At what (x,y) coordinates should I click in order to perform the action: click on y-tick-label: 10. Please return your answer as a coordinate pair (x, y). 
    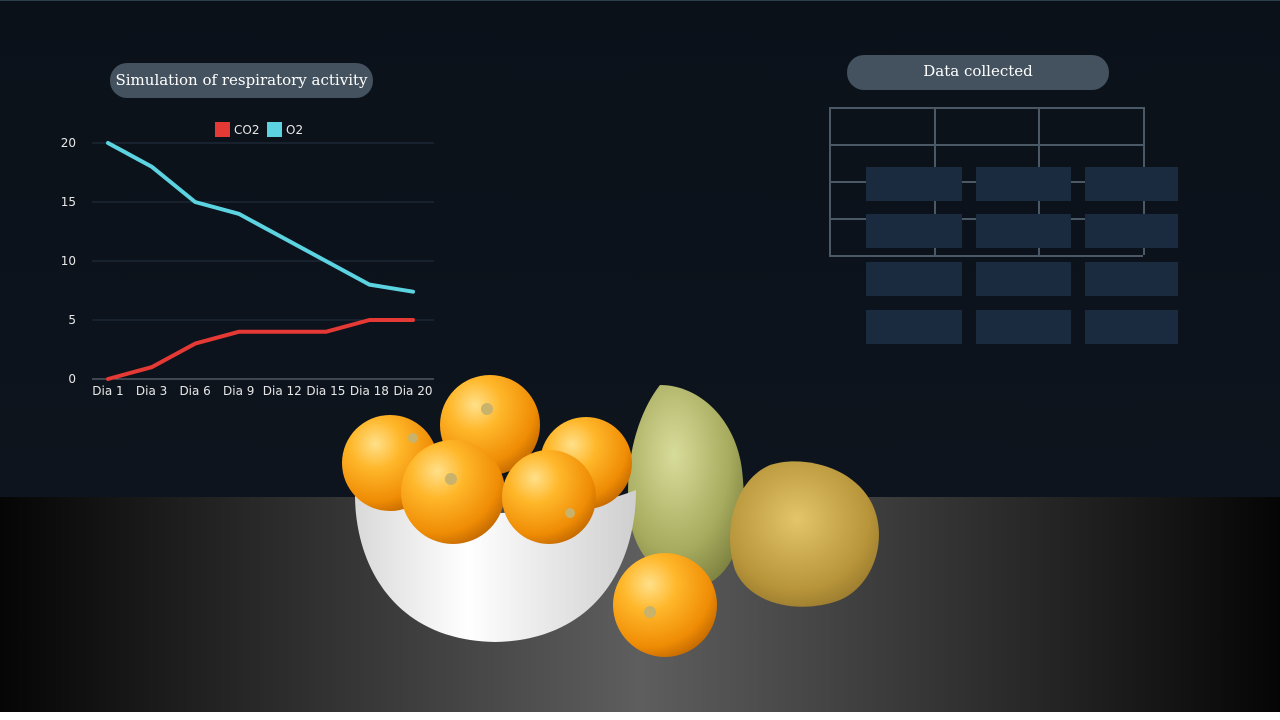
    Looking at the image, I should click on (68, 261).